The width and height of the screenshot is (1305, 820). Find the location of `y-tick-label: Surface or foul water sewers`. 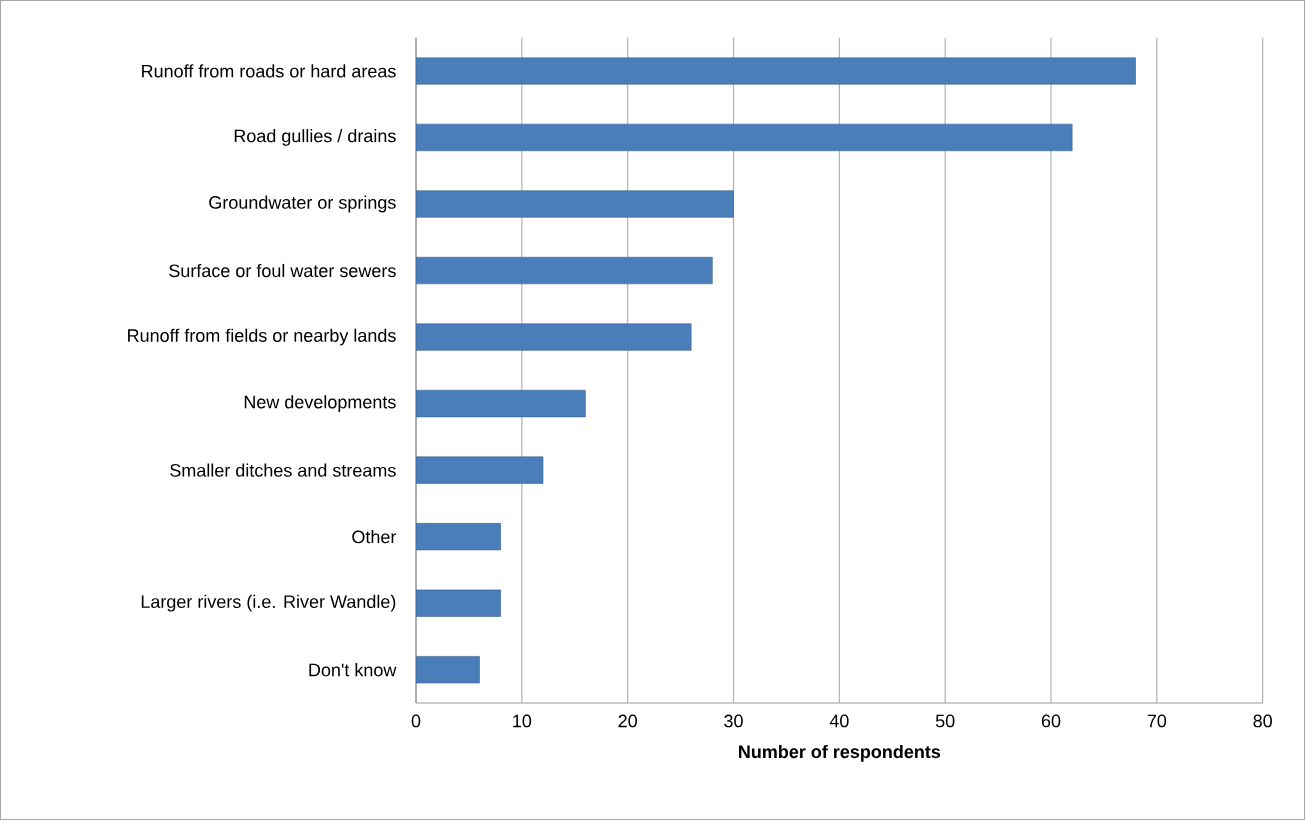

y-tick-label: Surface or foul water sewers is located at coordinates (282, 270).